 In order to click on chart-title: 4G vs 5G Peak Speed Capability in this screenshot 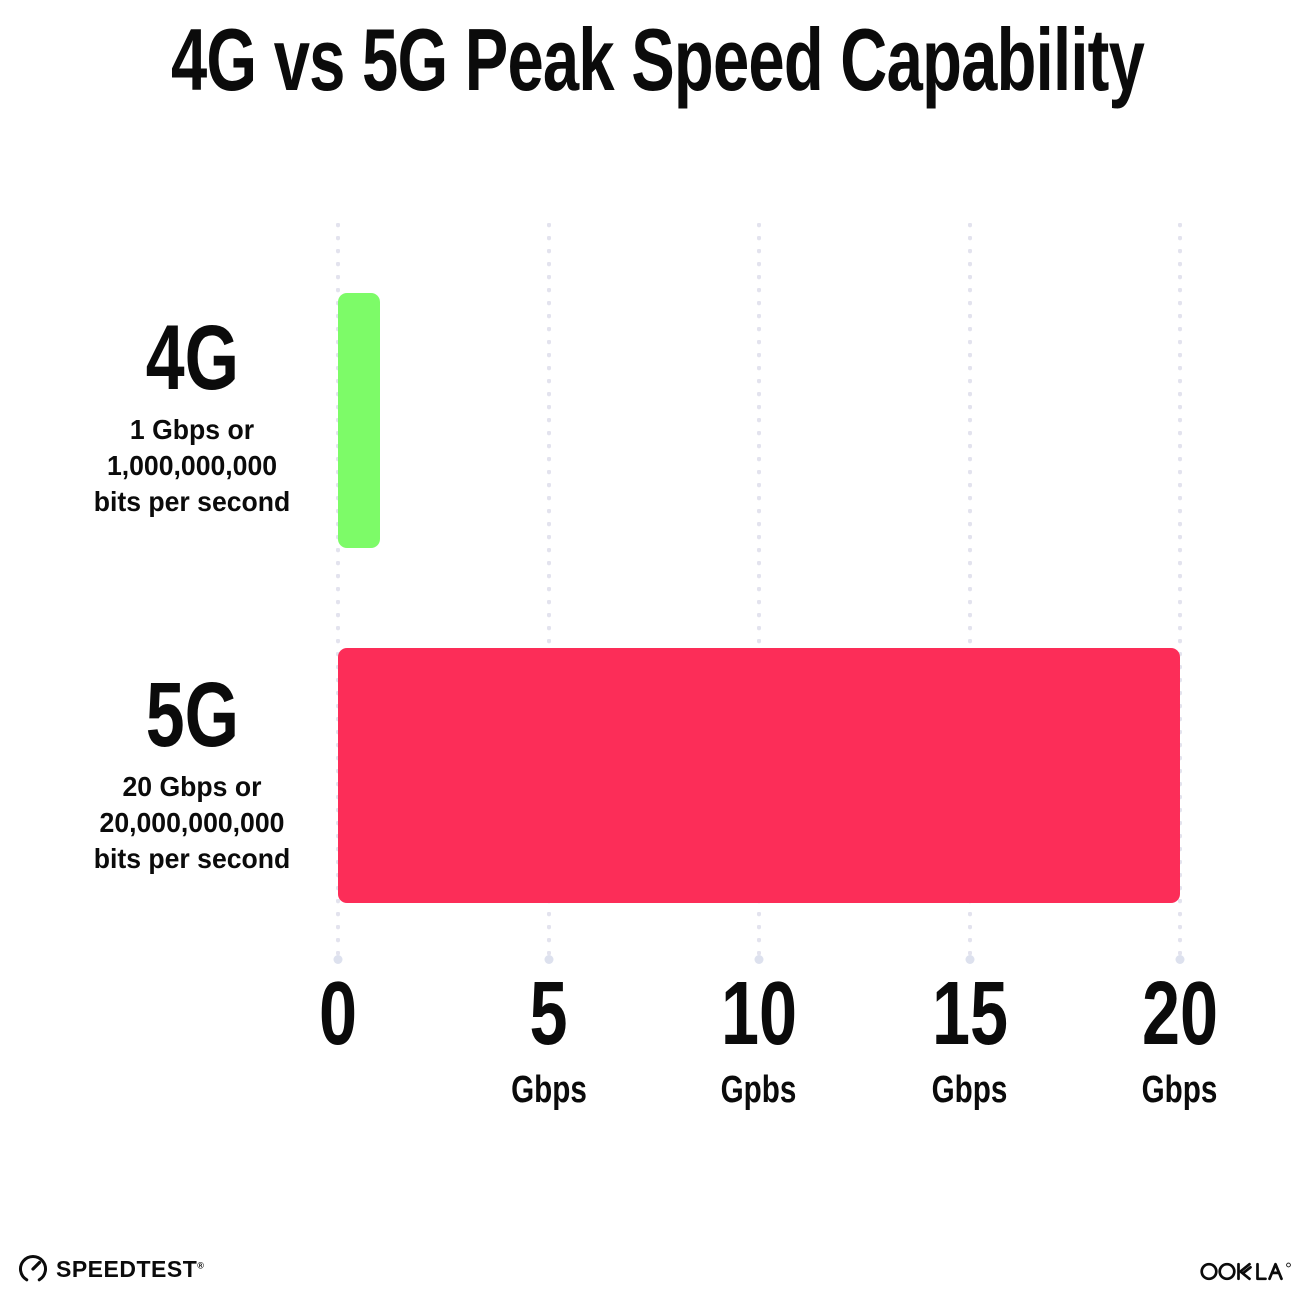, I will do `click(654, 60)`.